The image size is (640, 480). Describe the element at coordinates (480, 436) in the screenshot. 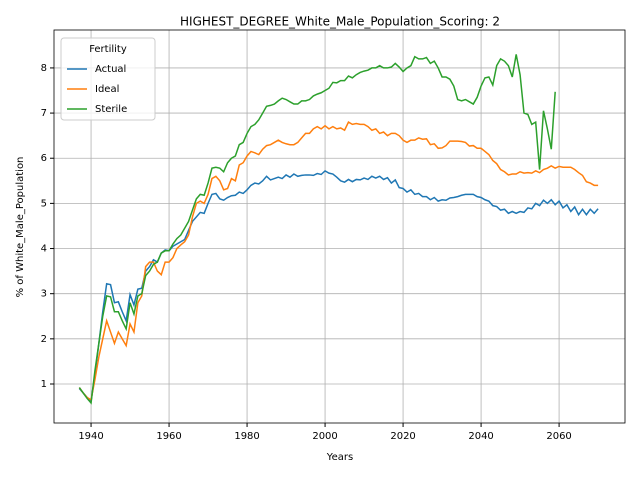

I see `x-tick-label: 2040` at that location.